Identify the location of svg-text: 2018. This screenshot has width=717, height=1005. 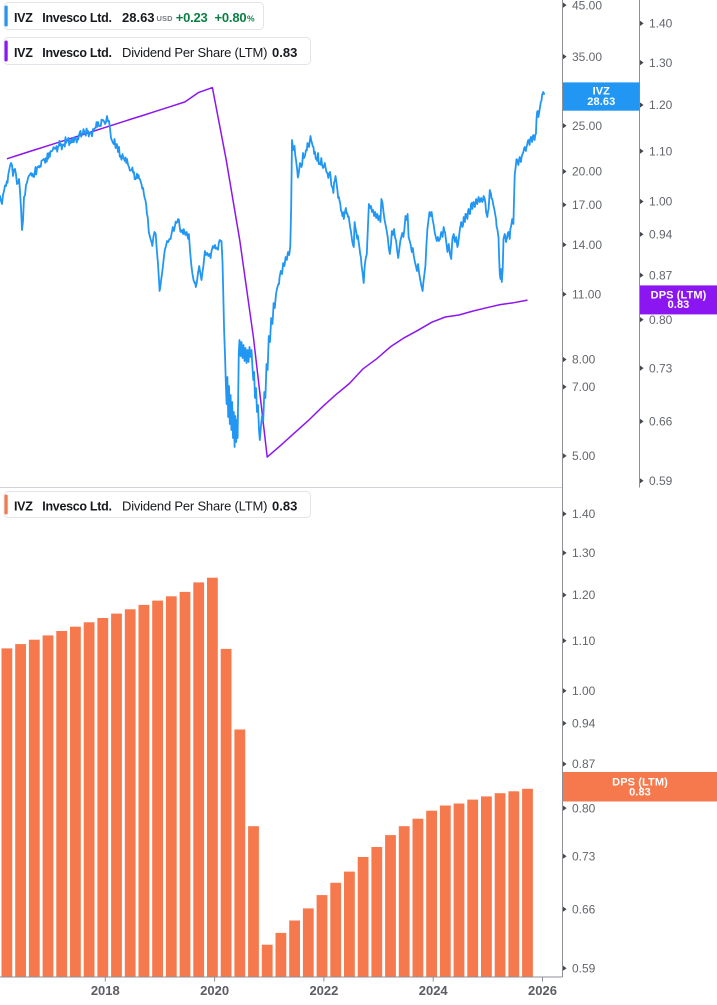
(105, 990).